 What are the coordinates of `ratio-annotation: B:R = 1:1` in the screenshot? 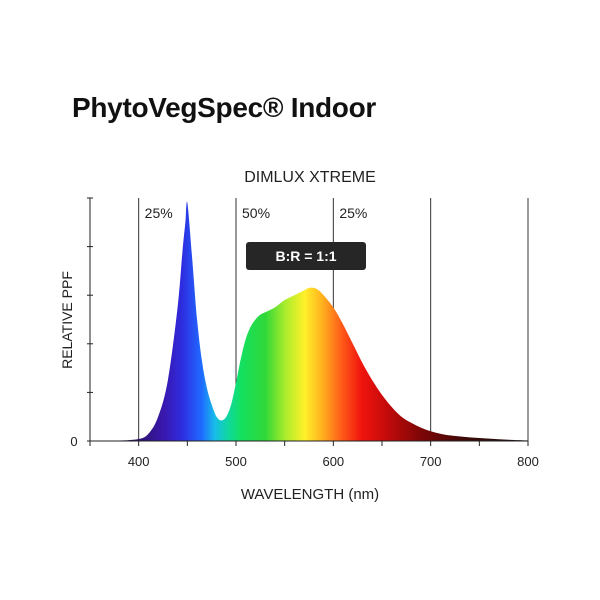 It's located at (306, 256).